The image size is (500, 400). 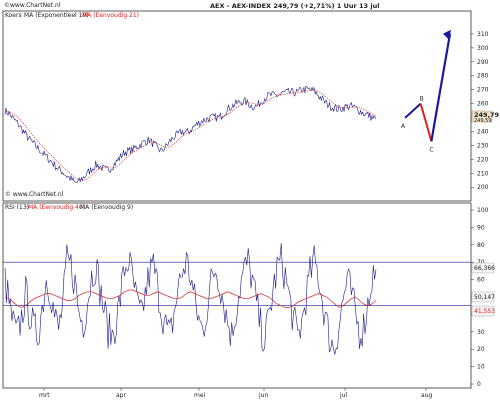 What do you see at coordinates (343, 395) in the screenshot?
I see `xtick-label: jul` at bounding box center [343, 395].